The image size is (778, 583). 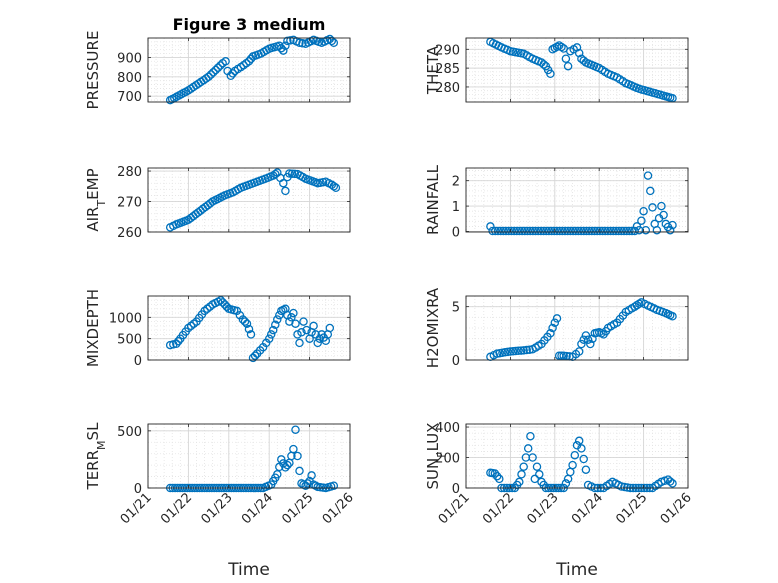 I want to click on y-tick-label: 280, so click(x=447, y=88).